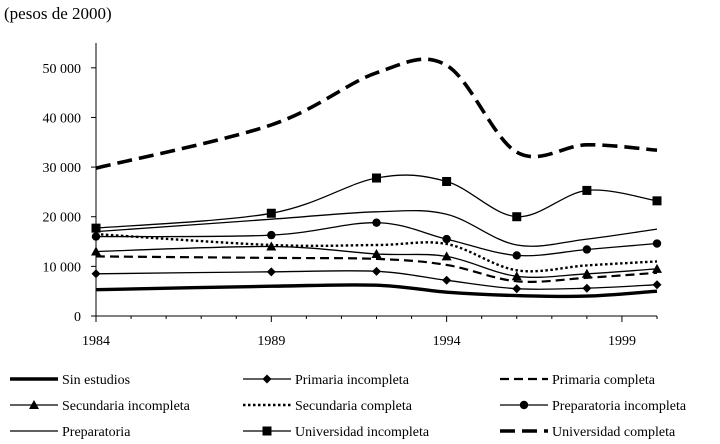 The height and width of the screenshot is (444, 720). I want to click on x-tick-label: 1994, so click(447, 341).